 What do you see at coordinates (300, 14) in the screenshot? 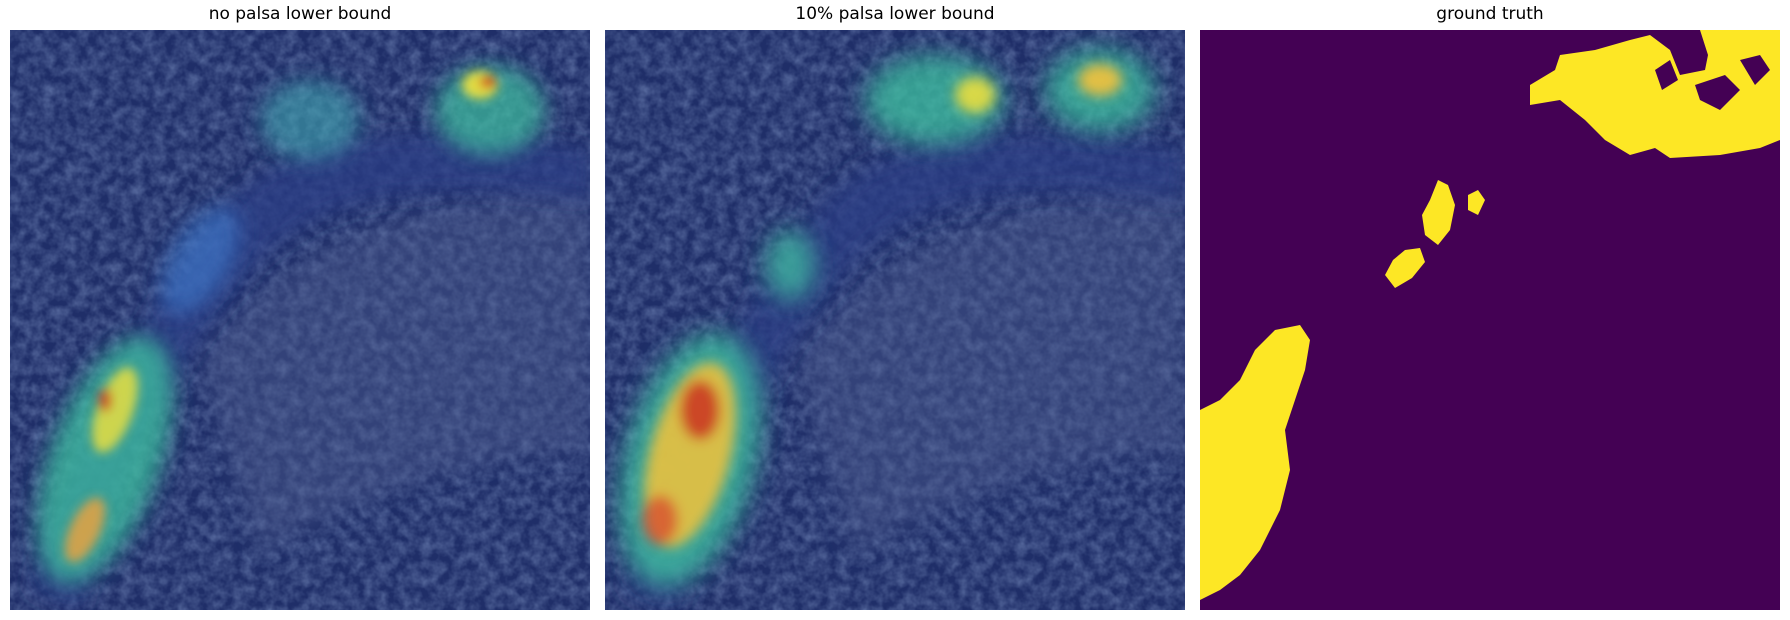
I see `panel-title: no palsa lower bound` at bounding box center [300, 14].